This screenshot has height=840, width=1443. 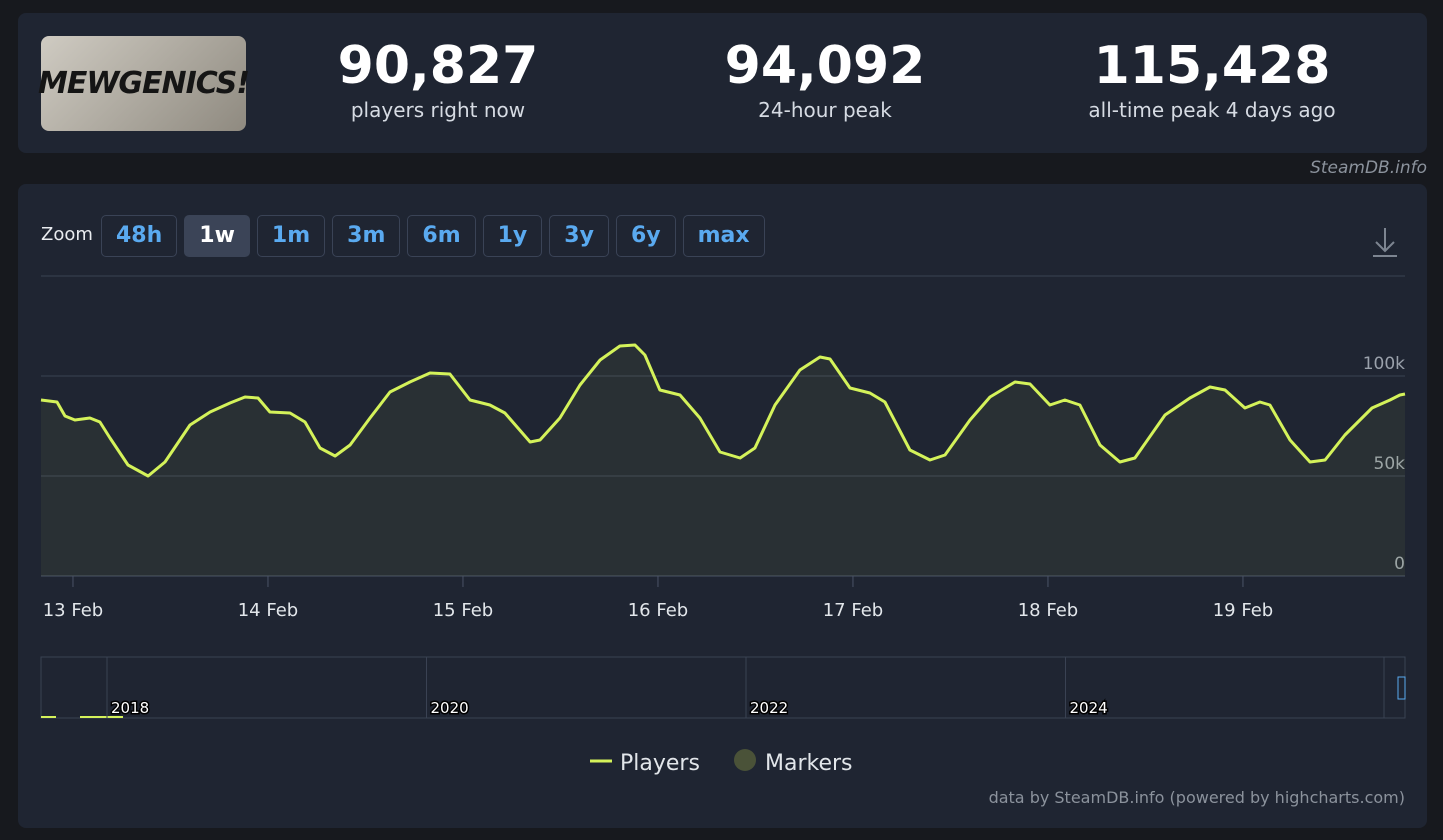 What do you see at coordinates (769, 708) in the screenshot?
I see `navigator-label: 2022` at bounding box center [769, 708].